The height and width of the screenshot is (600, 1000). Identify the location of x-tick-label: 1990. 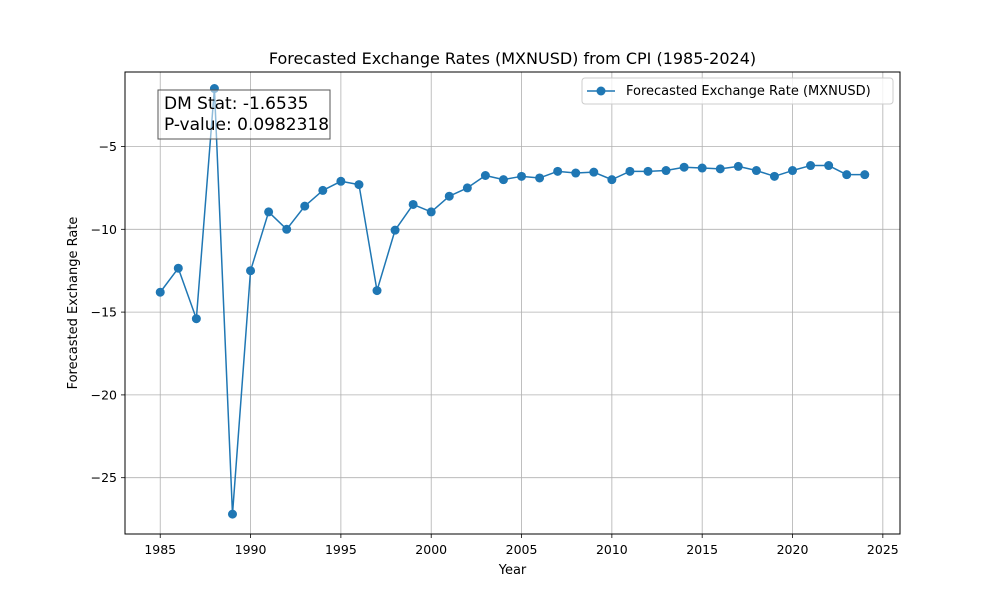
(251, 549).